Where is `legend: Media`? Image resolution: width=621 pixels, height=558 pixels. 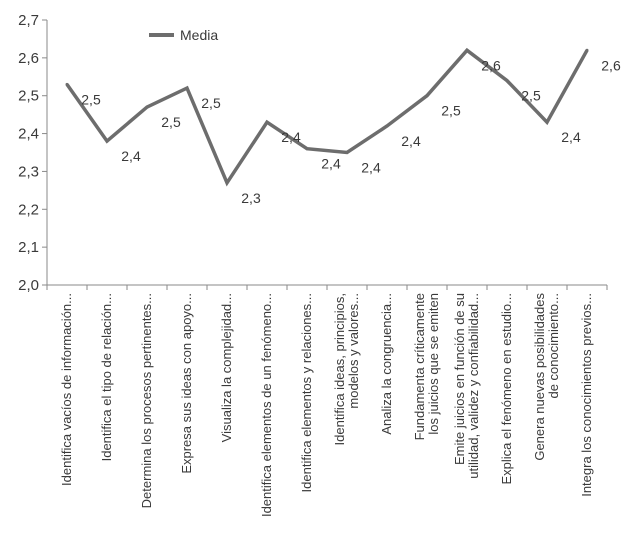
legend: Media is located at coordinates (183, 35).